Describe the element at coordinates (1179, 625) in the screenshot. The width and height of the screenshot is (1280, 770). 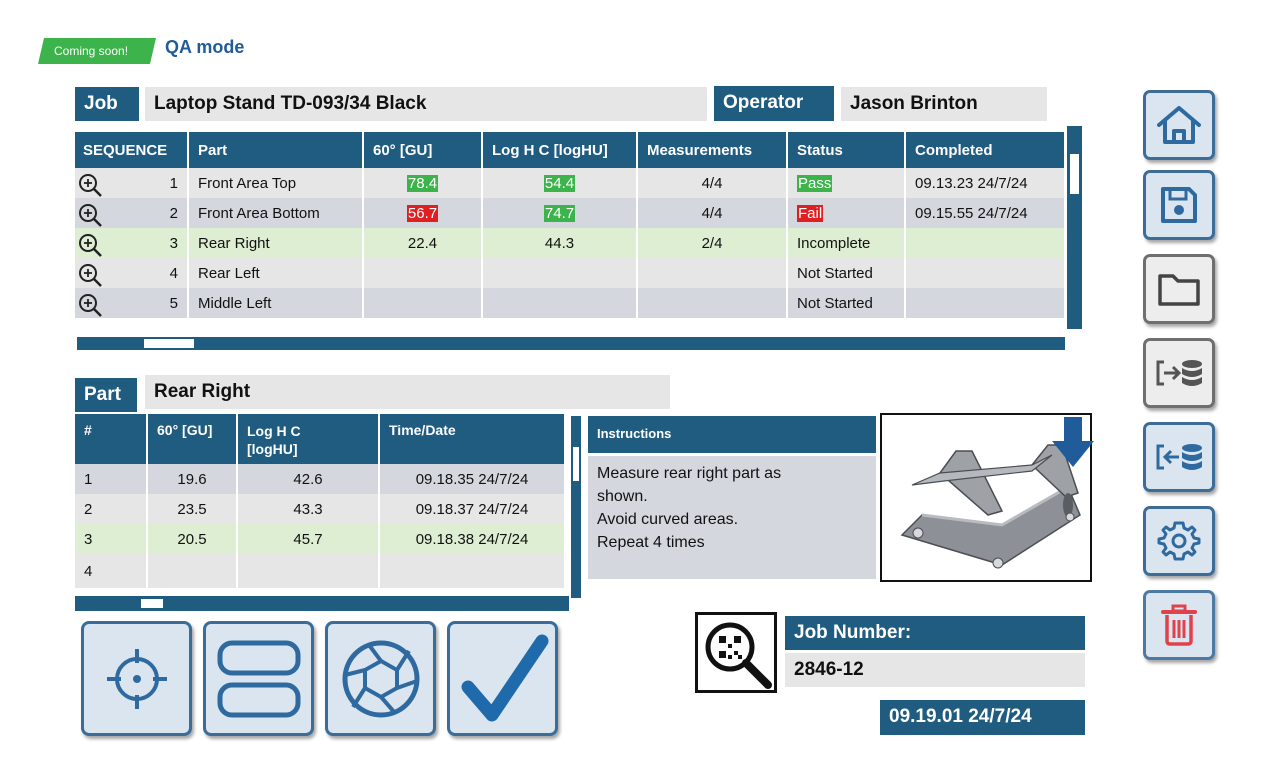
I see `delete-button` at that location.